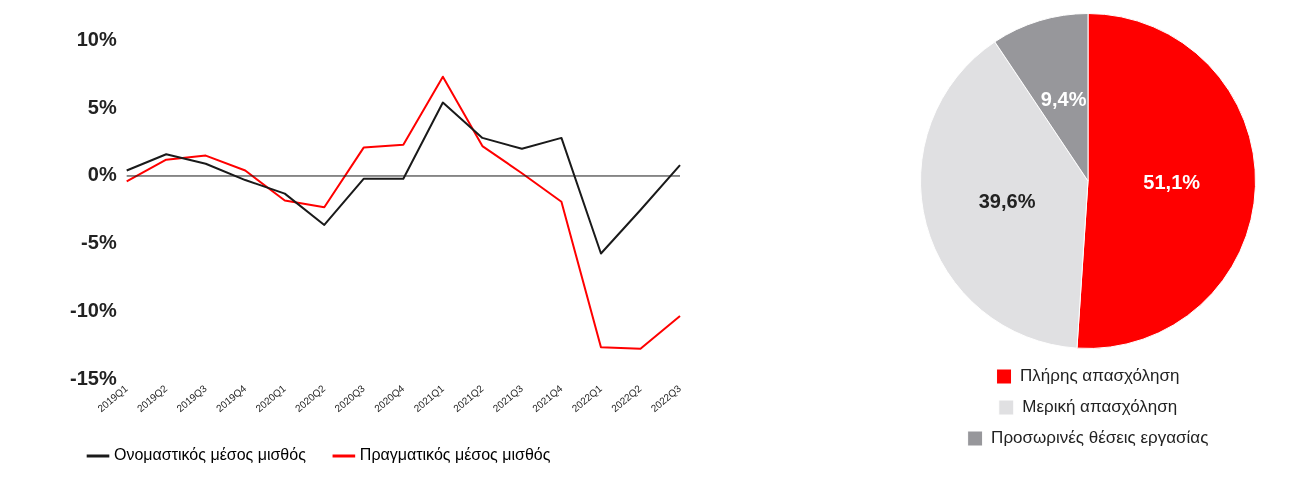 This screenshot has width=1296, height=484. Describe the element at coordinates (1007, 201) in the screenshot. I see `data-label: 39,6%` at that location.